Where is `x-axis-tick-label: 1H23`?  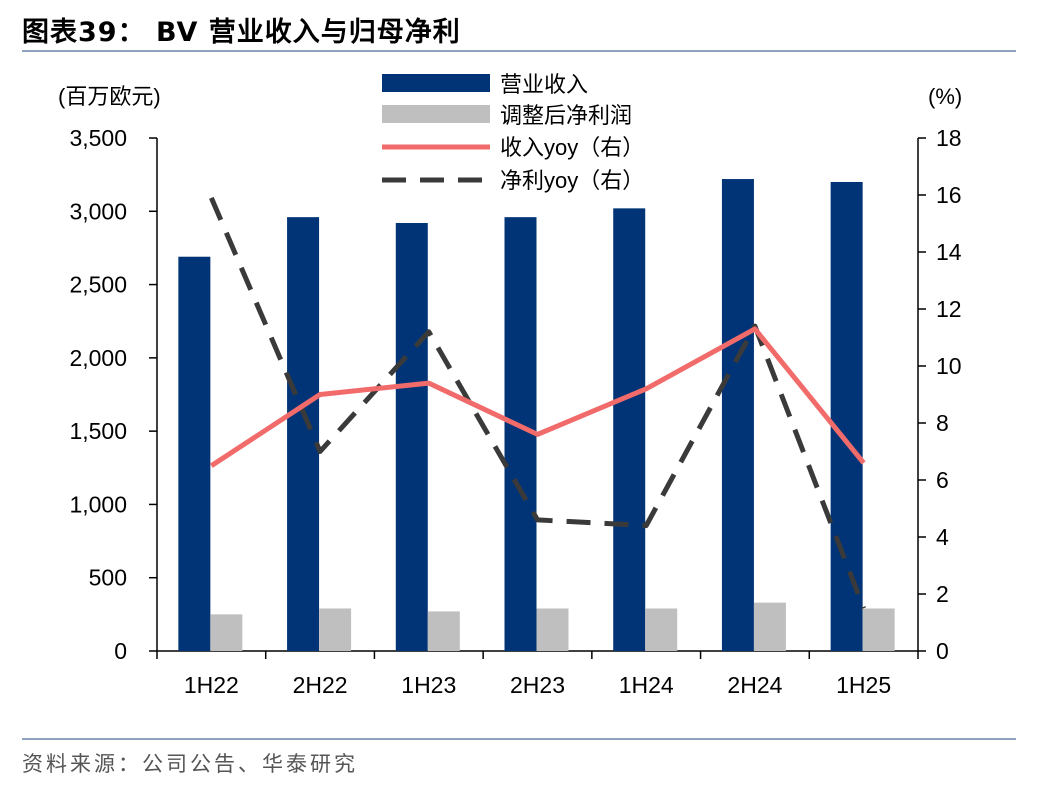 x-axis-tick-label: 1H23 is located at coordinates (428, 685).